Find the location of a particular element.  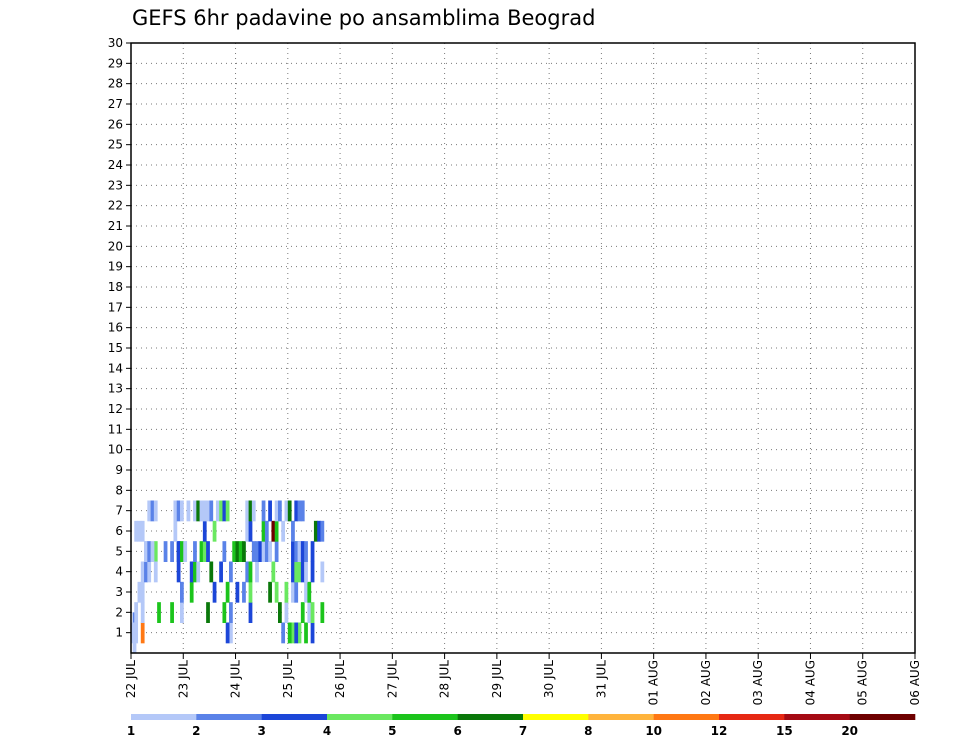

x-tick-label: 22 JUL is located at coordinates (131, 679).